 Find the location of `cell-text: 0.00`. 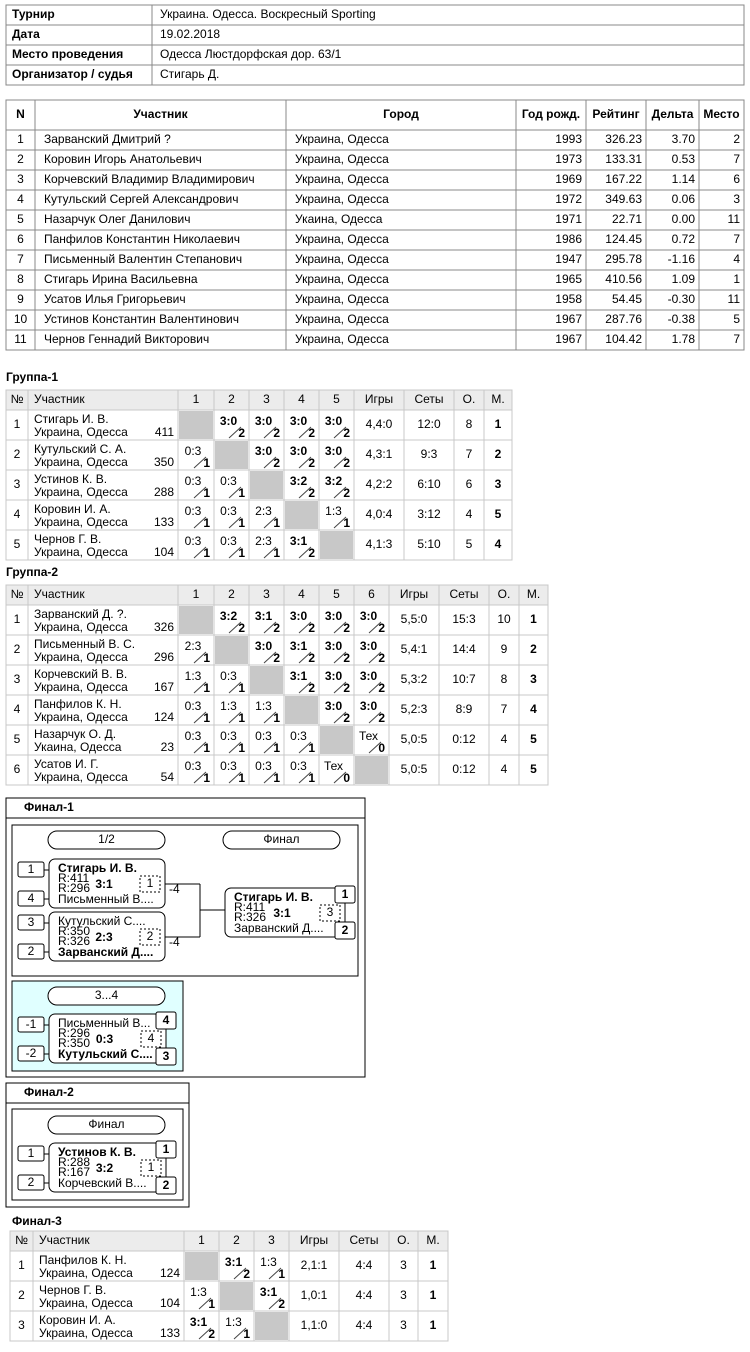

cell-text: 0.00 is located at coordinates (684, 219).